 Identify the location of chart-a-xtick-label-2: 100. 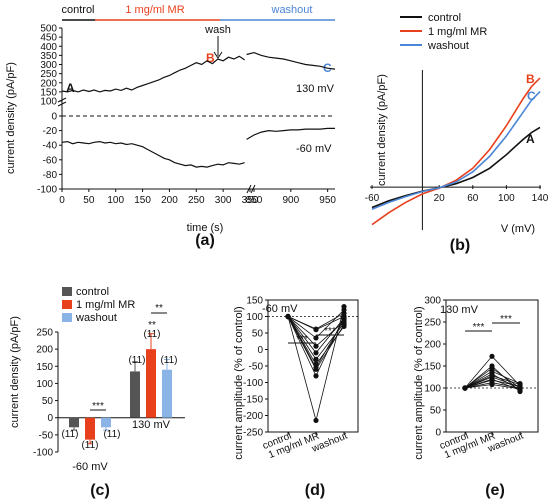
(115, 200).